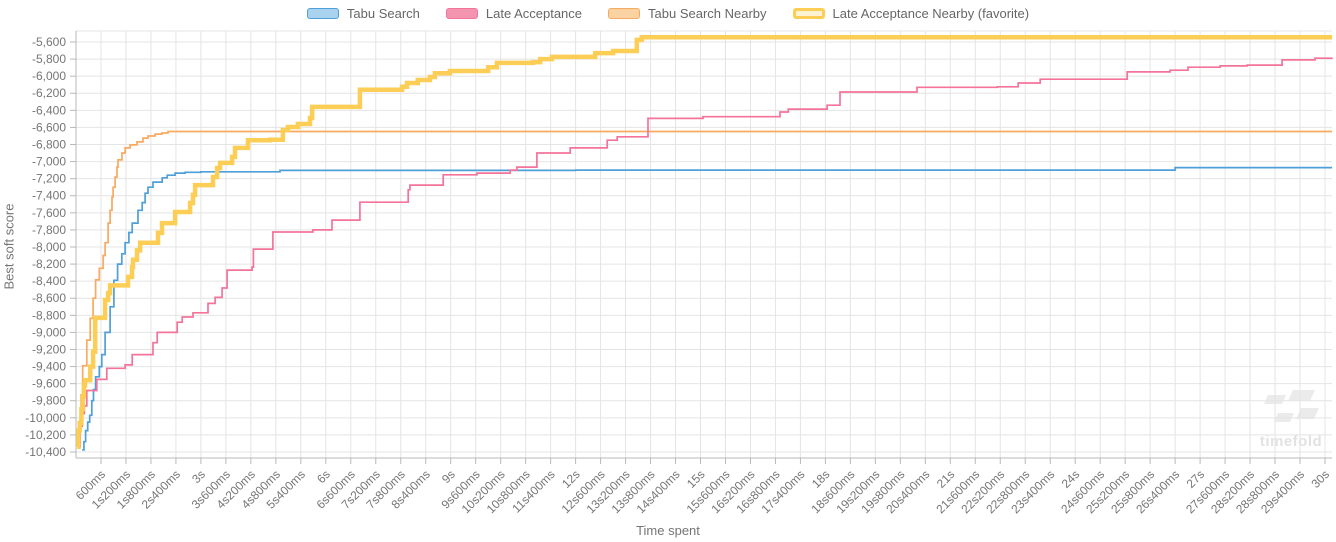 Image resolution: width=1336 pixels, height=542 pixels. What do you see at coordinates (45, 418) in the screenshot?
I see `y-tick-label: -10,000` at bounding box center [45, 418].